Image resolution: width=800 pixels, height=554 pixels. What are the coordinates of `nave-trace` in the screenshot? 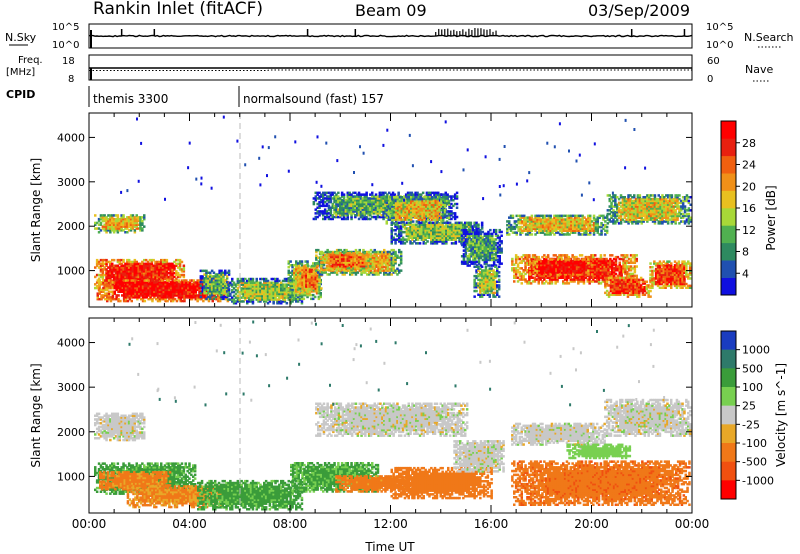 It's located at (390, 70).